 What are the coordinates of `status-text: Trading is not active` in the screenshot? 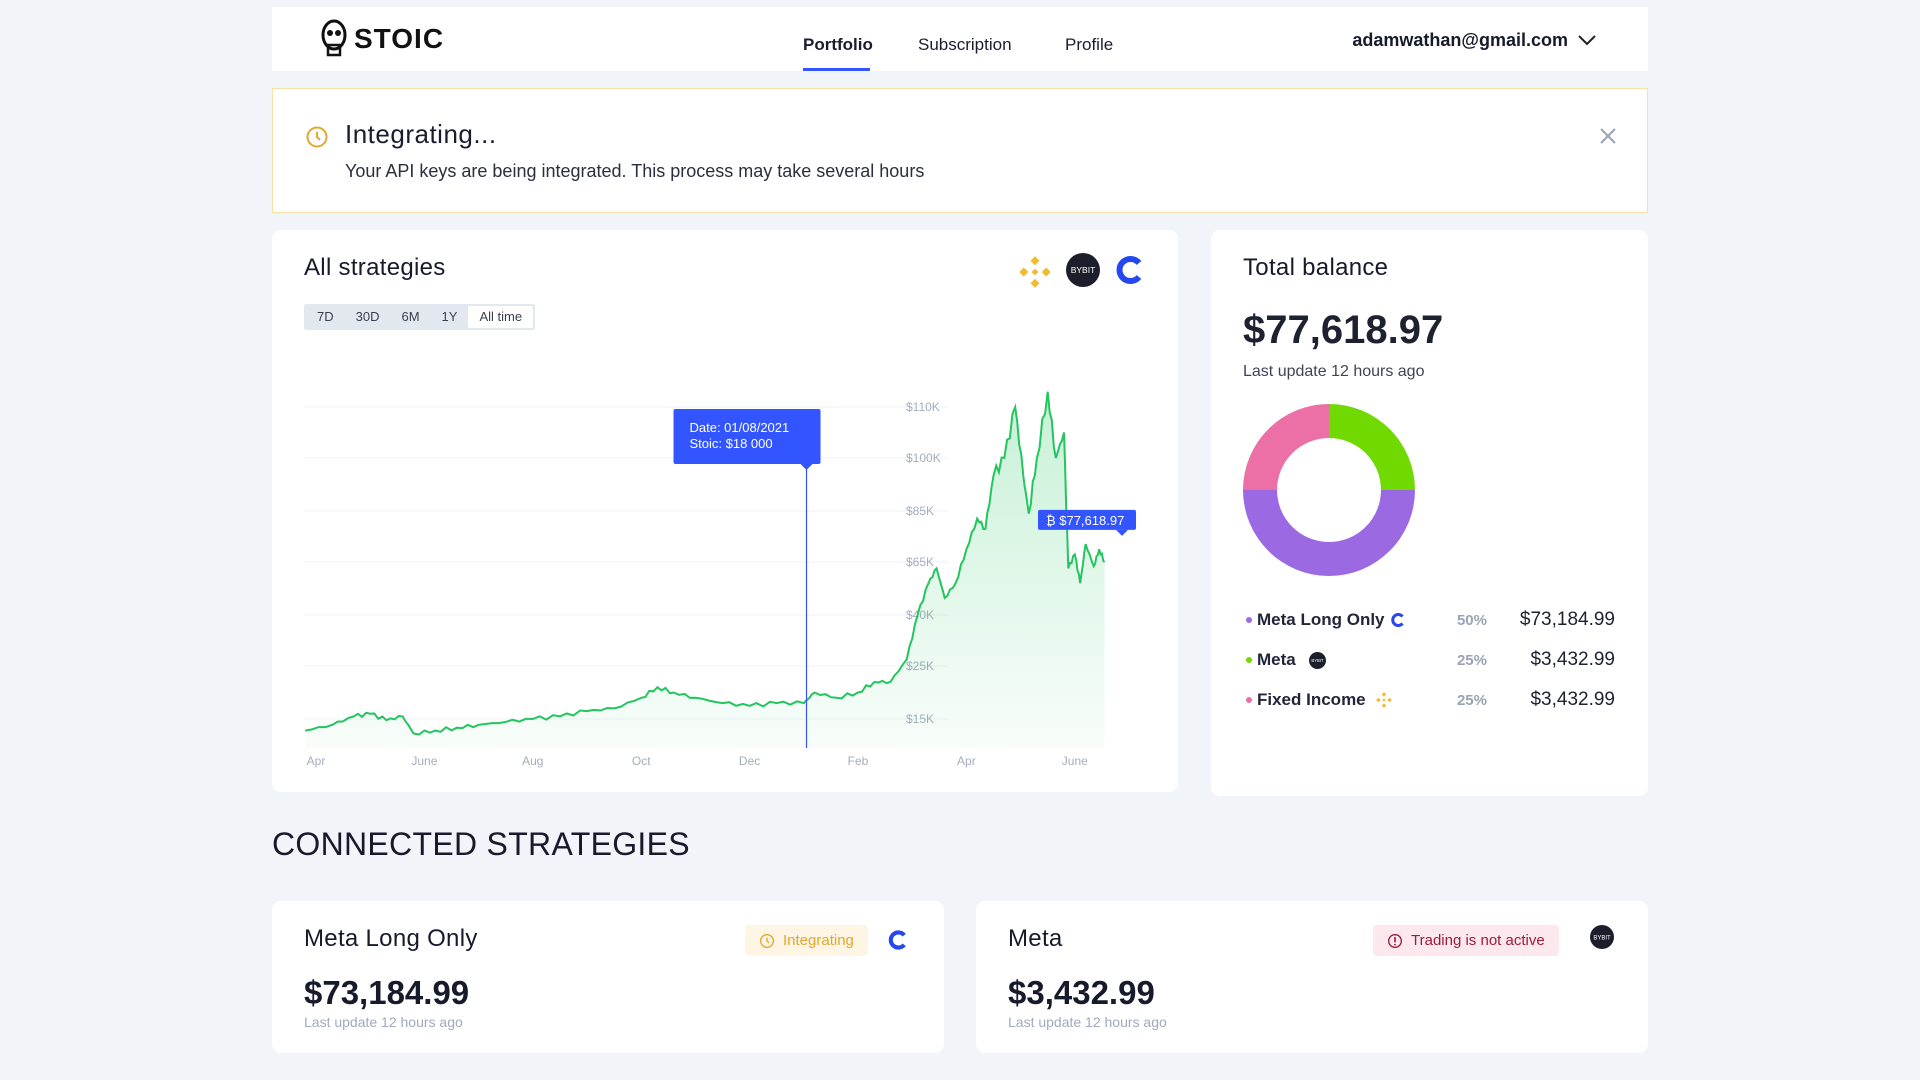 It's located at (1478, 940).